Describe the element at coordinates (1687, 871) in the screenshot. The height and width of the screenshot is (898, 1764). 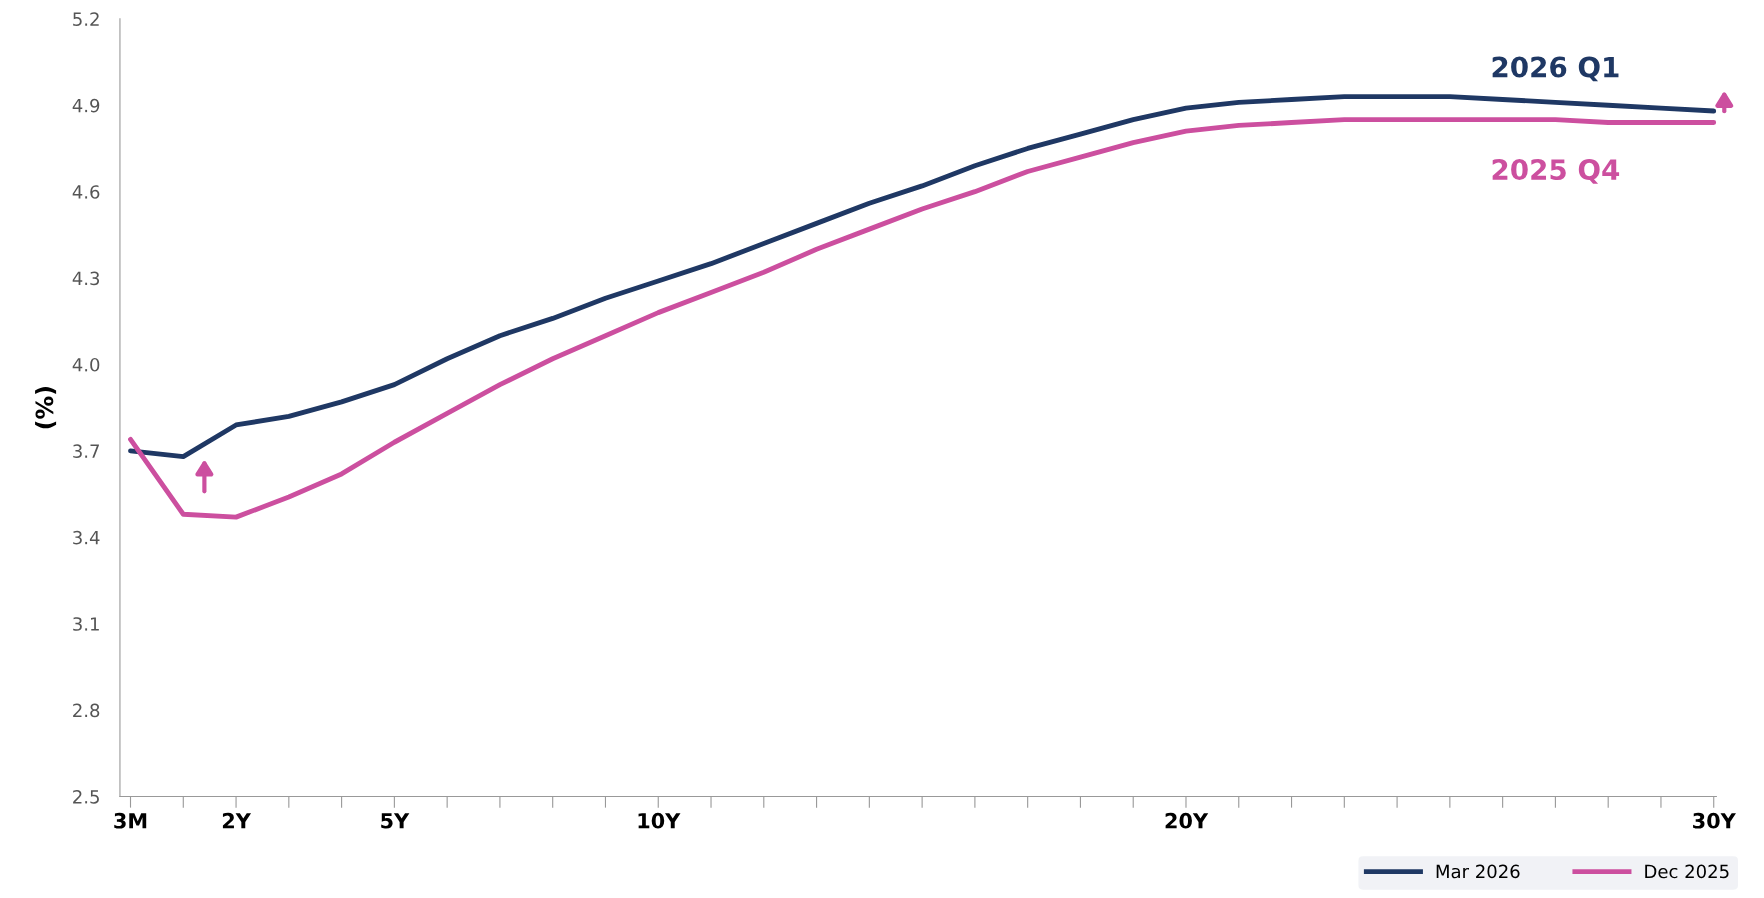
I see `legend-label: Dec 2025` at that location.